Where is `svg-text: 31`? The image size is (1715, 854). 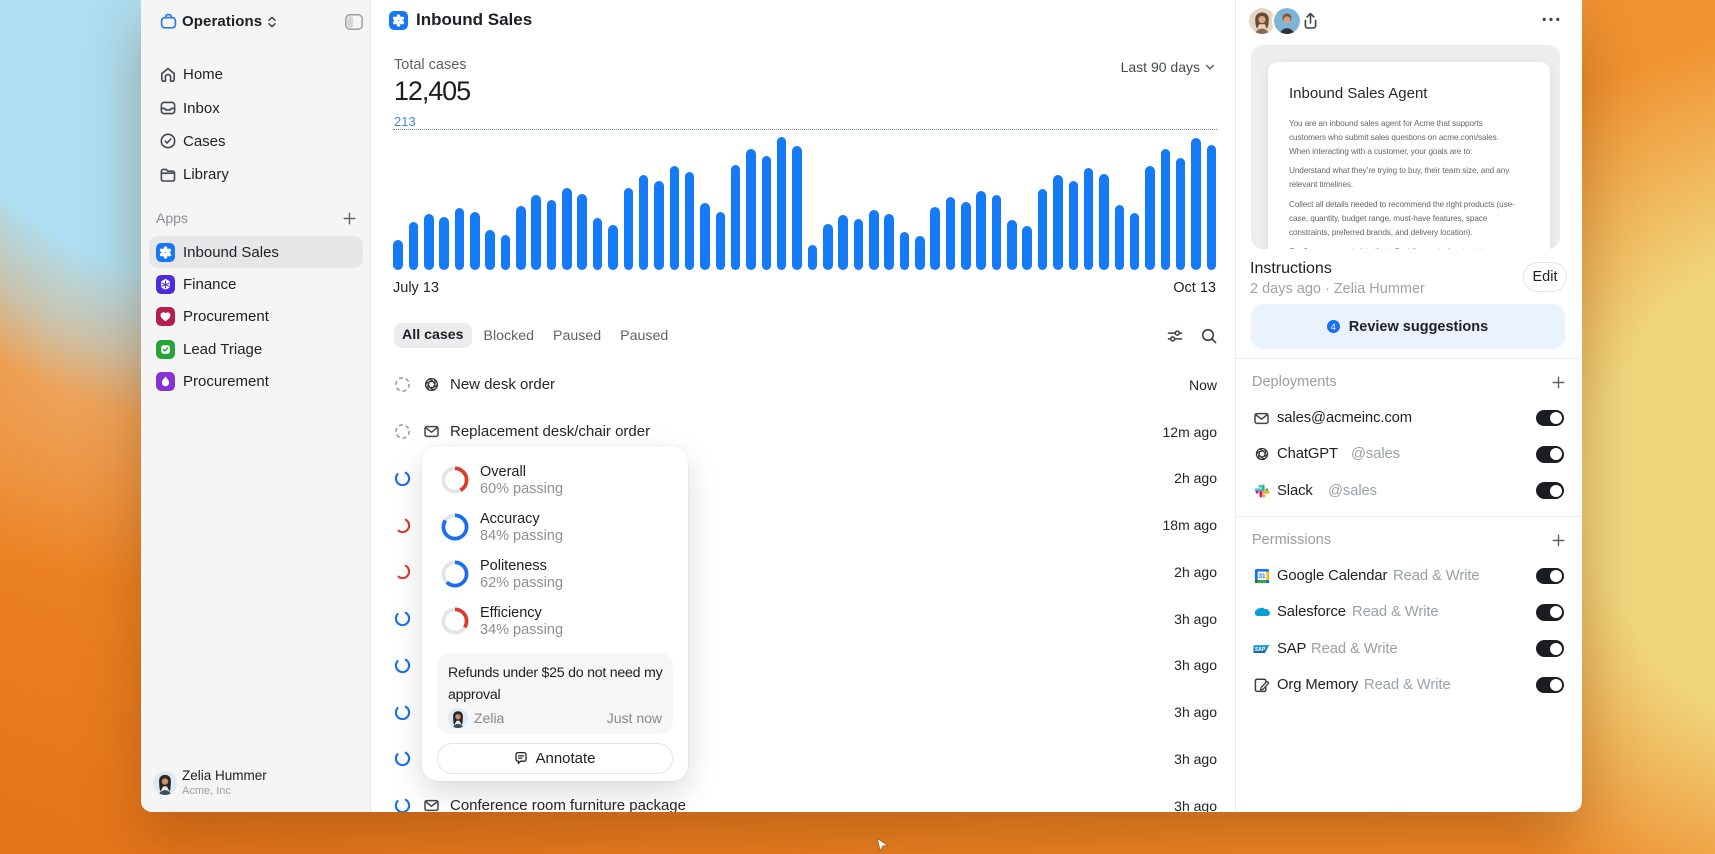 svg-text: 31 is located at coordinates (1262, 576).